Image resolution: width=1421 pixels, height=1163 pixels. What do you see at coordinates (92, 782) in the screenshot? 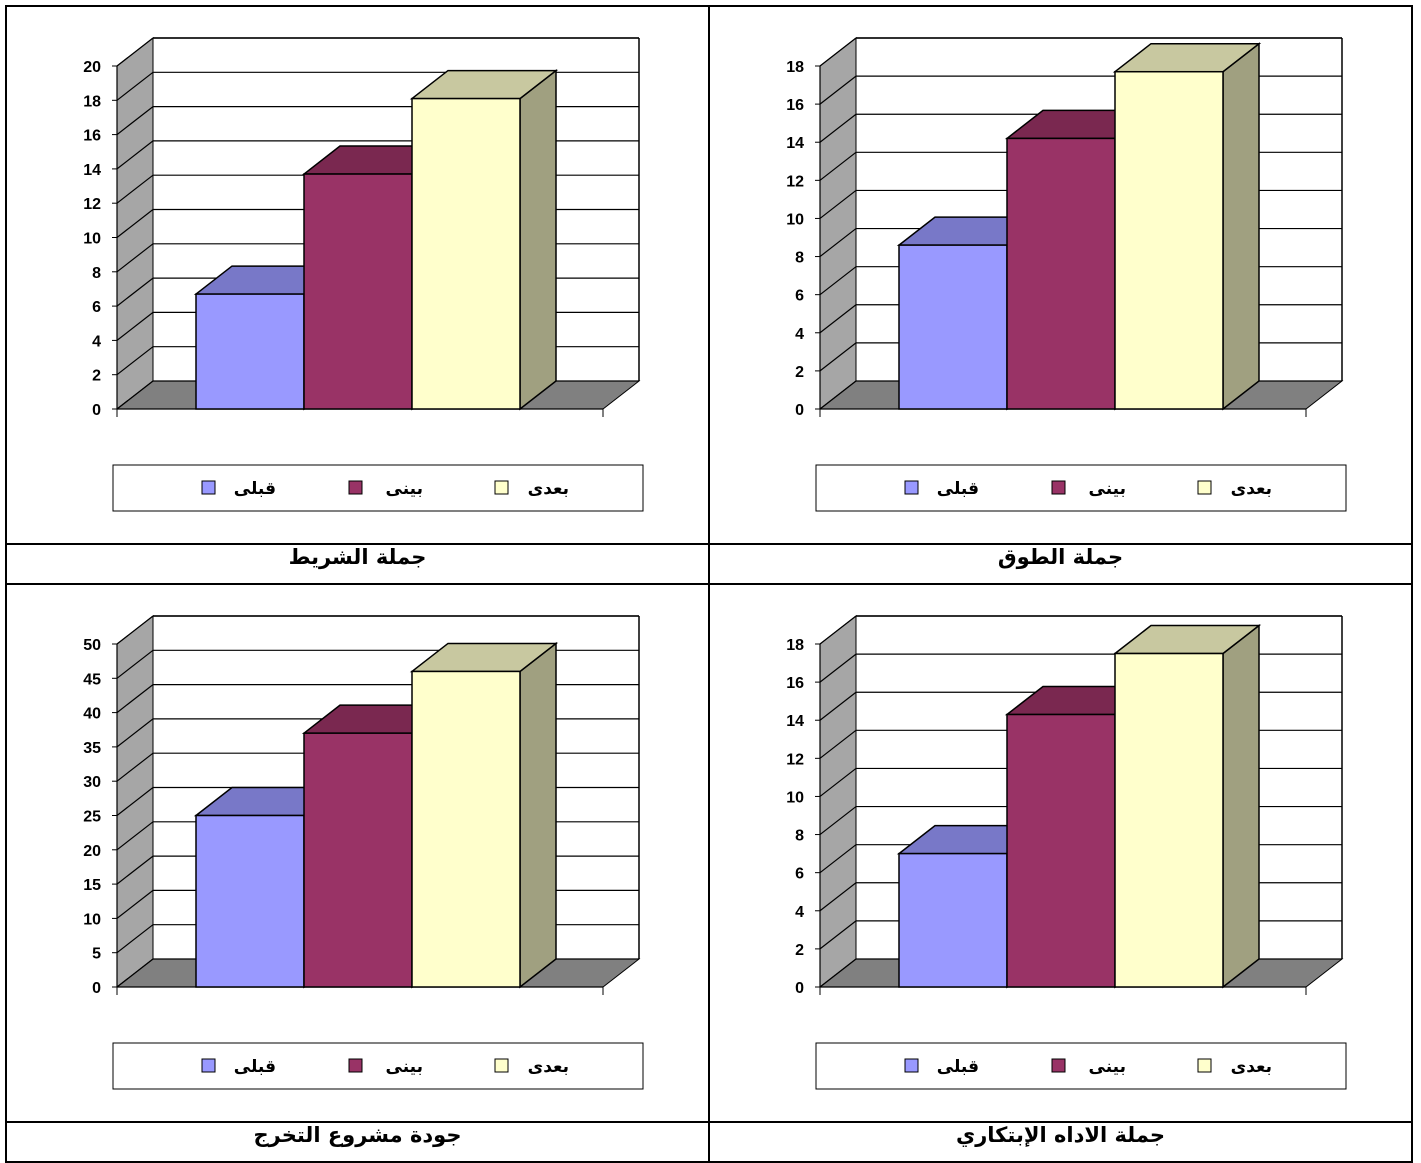
I see `y-tick-label: 30` at bounding box center [92, 782].